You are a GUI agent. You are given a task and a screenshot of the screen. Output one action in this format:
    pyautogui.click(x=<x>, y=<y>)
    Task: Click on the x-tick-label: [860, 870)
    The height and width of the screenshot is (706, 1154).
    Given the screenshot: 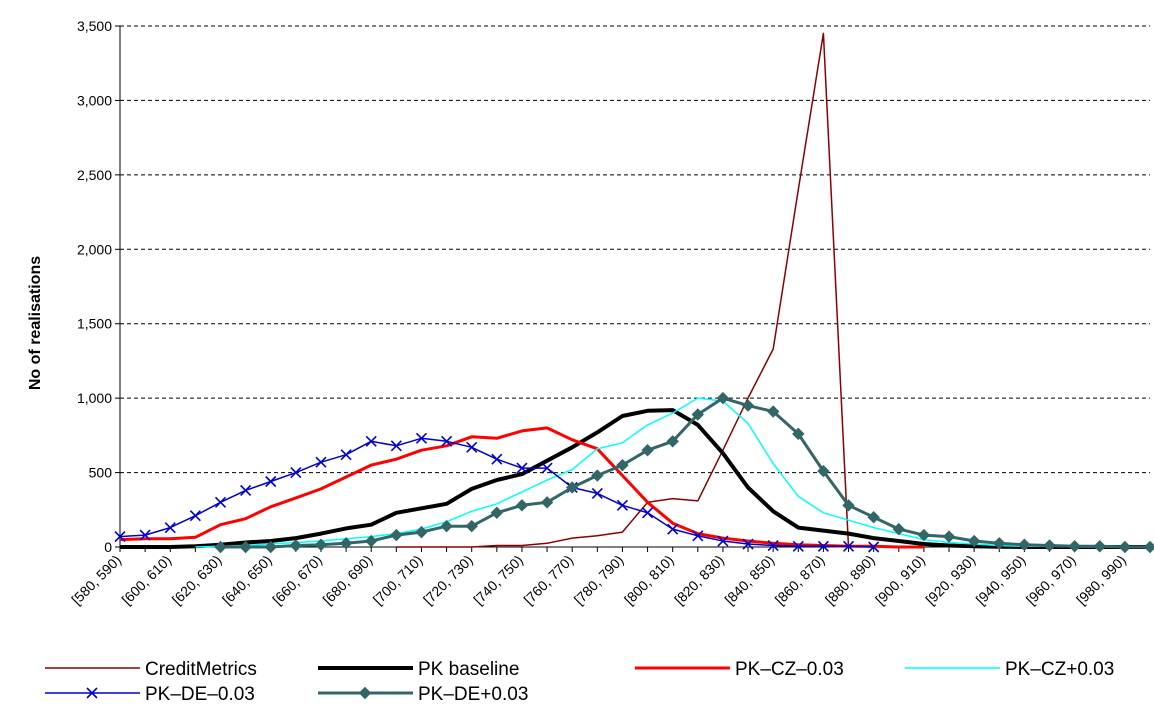 What is the action you would take?
    pyautogui.click(x=800, y=580)
    